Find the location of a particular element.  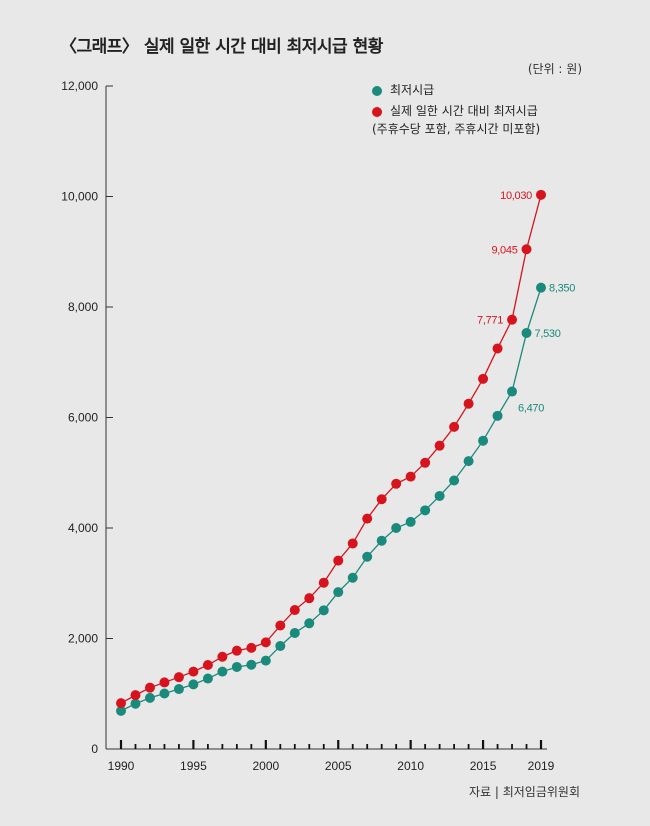

data-label: 9,045 is located at coordinates (504, 250).